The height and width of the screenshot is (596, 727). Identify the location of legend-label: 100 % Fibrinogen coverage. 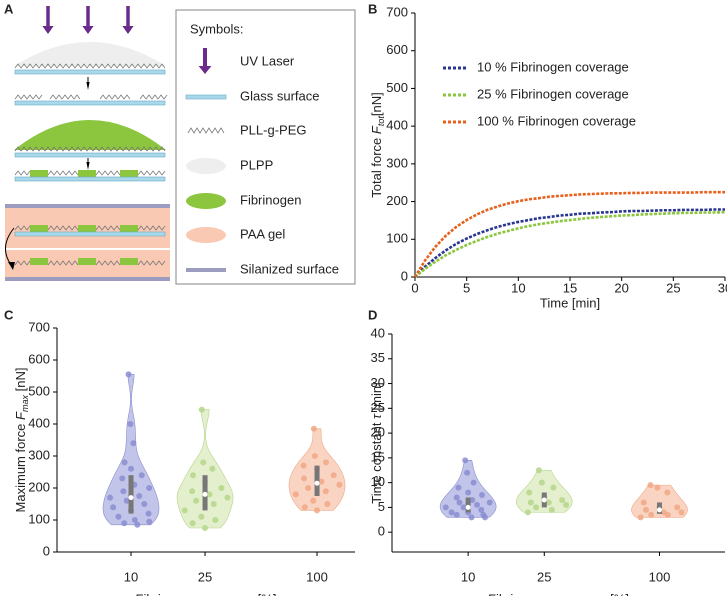
(556, 120).